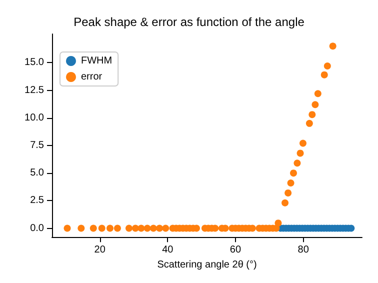 The width and height of the screenshot is (378, 283). What do you see at coordinates (34, 90) in the screenshot?
I see `y-tick-label: 12.5` at bounding box center [34, 90].